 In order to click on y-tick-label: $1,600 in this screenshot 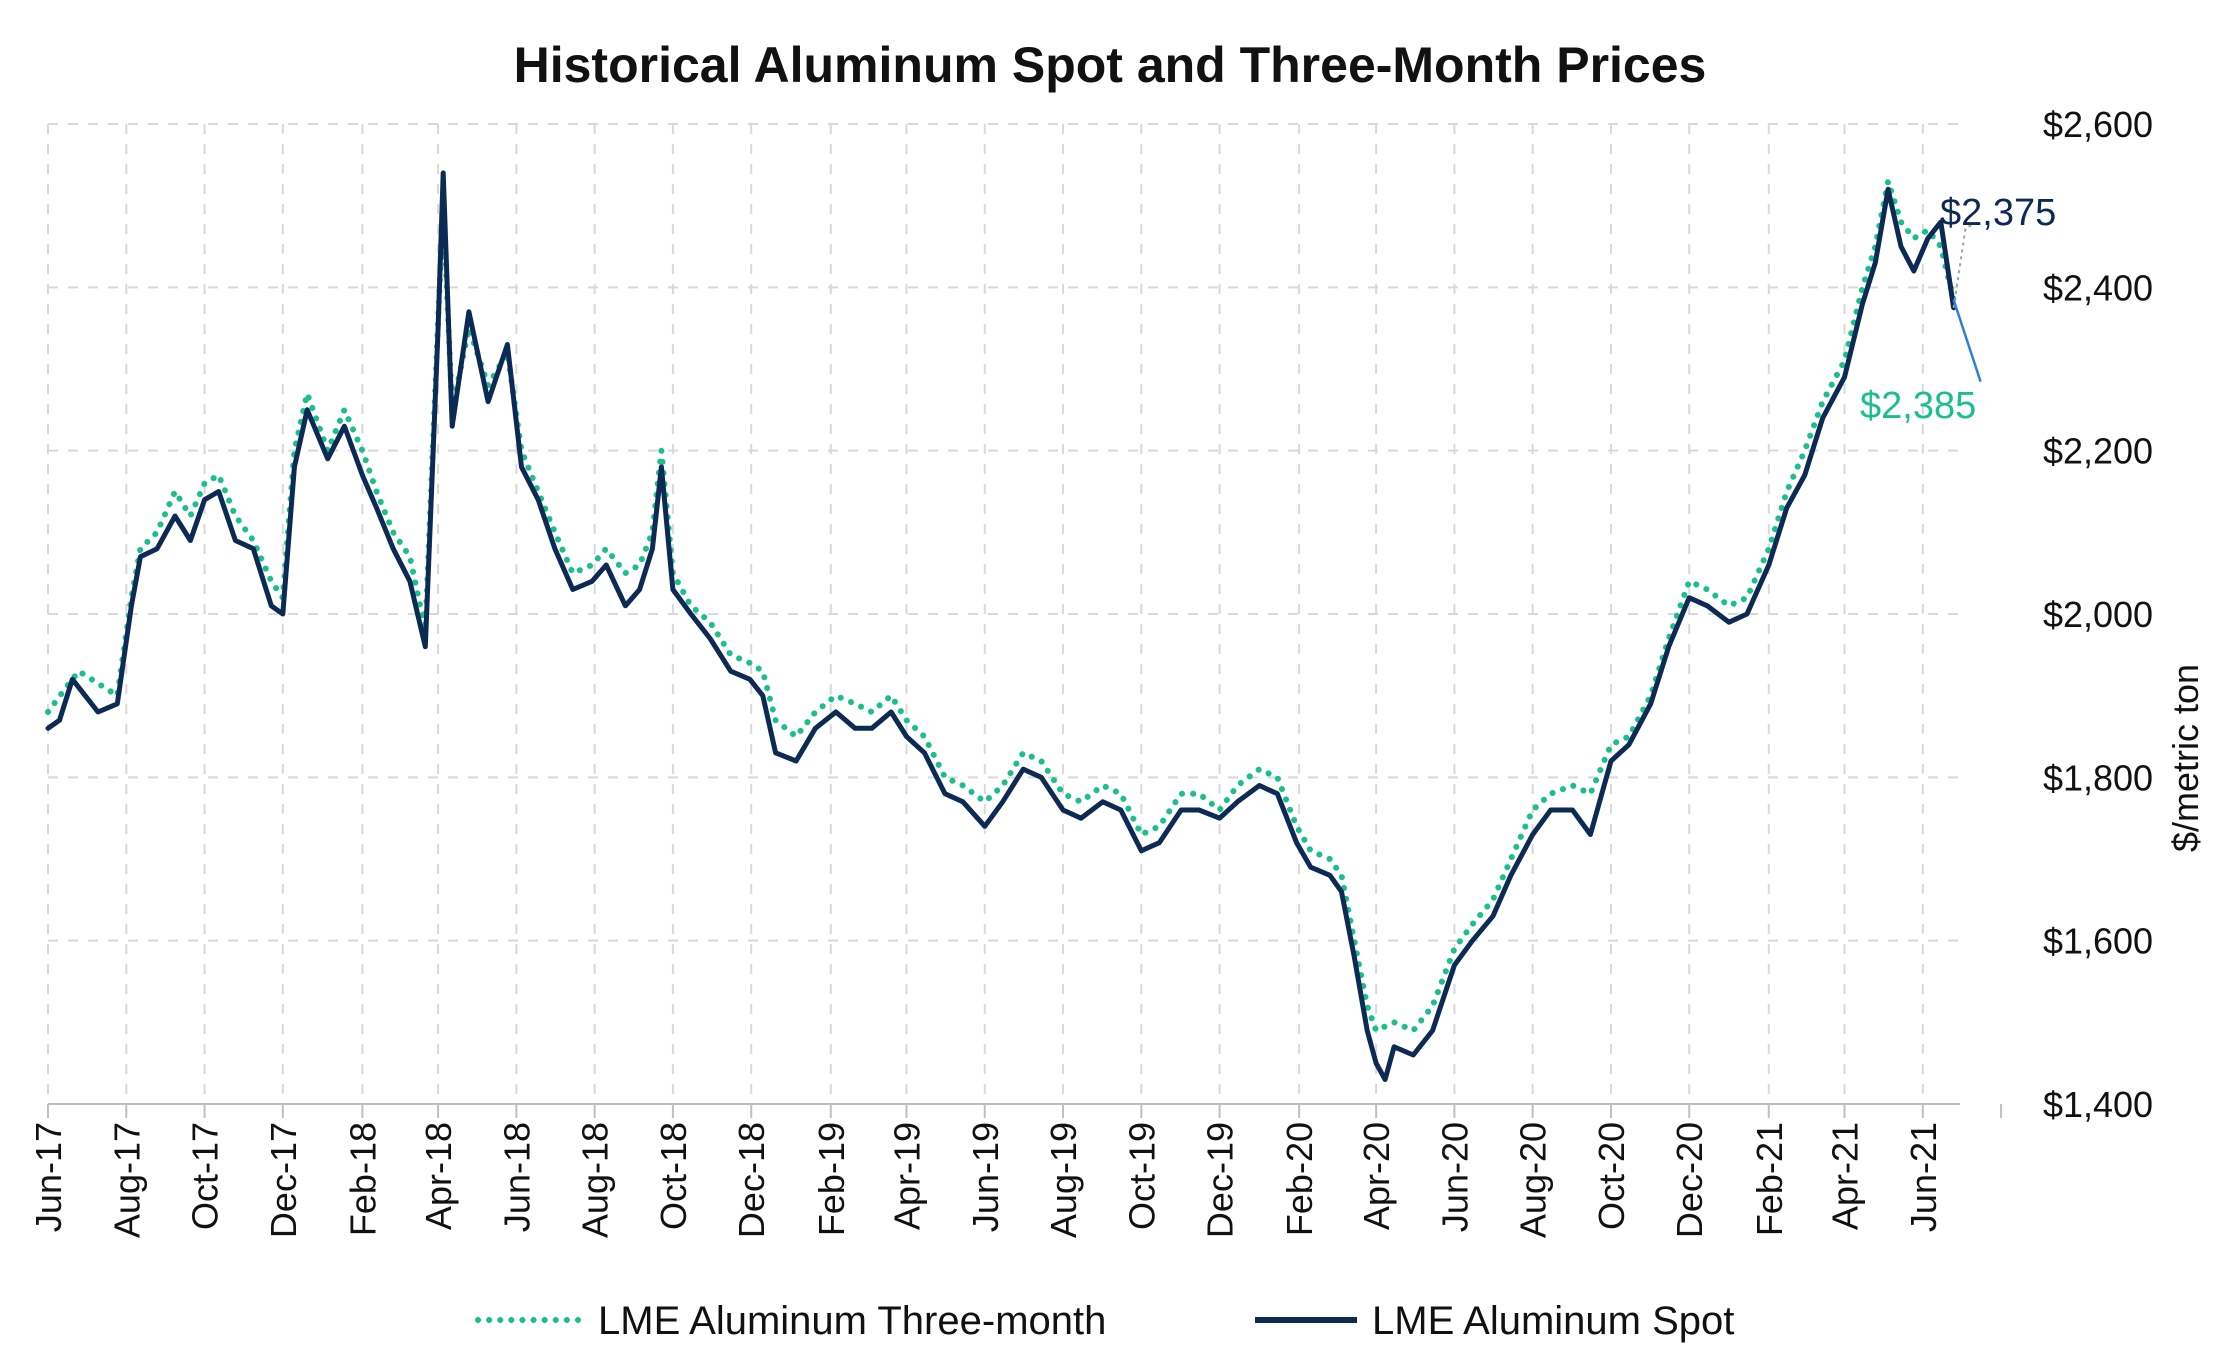, I will do `click(2098, 941)`.